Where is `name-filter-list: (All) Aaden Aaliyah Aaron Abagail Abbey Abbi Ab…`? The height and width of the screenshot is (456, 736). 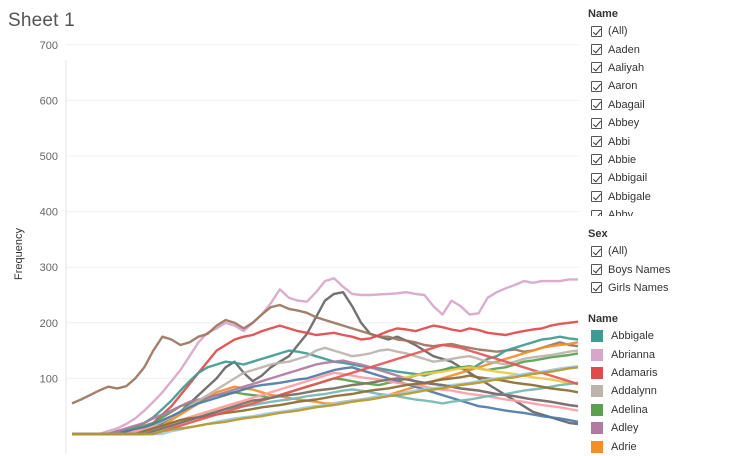
name-filter-list: (All) Aaden Aaliyah Aaron Abagail Abbey Abbi Ab… is located at coordinates (662, 119).